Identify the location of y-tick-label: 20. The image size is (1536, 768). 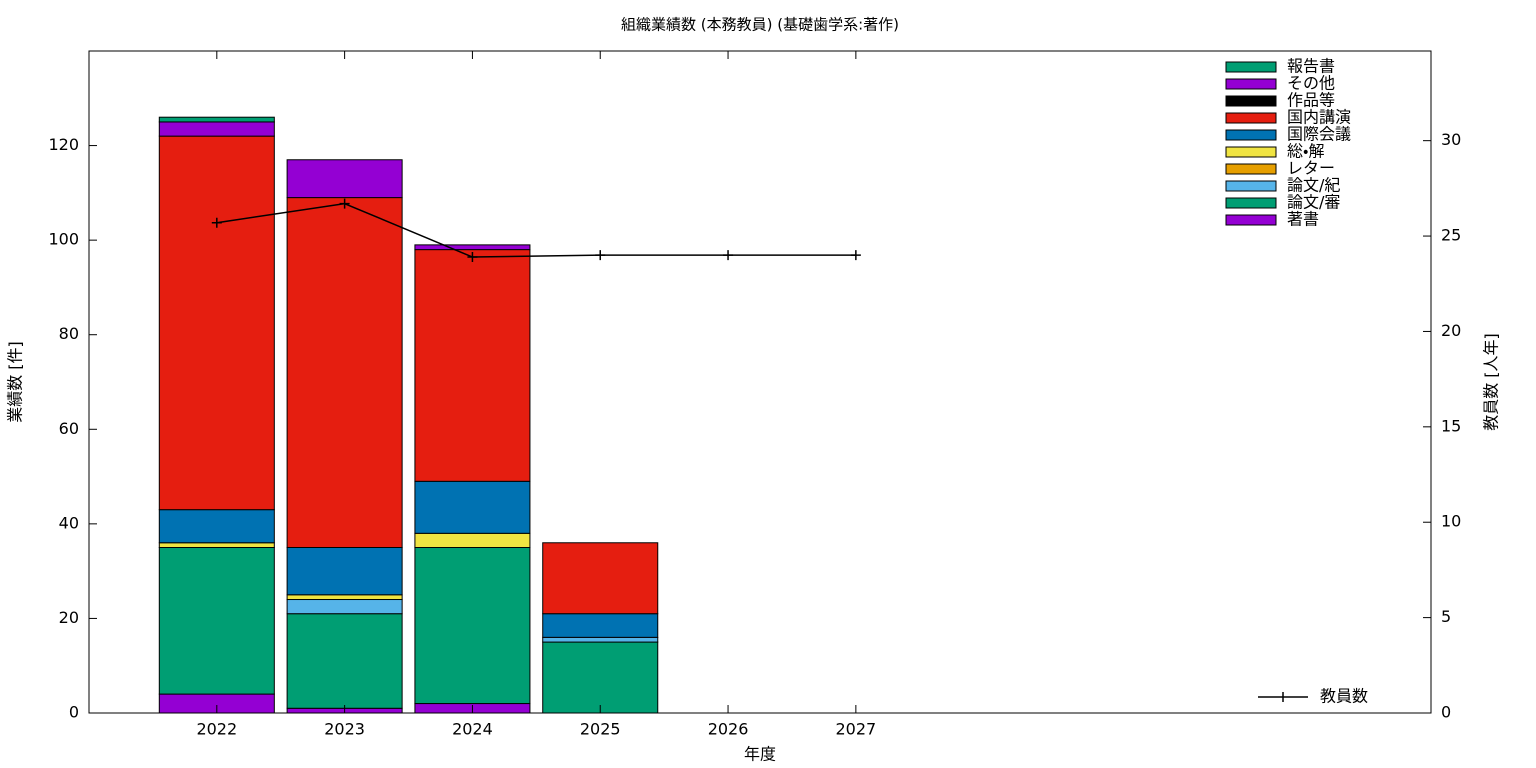
(69, 617).